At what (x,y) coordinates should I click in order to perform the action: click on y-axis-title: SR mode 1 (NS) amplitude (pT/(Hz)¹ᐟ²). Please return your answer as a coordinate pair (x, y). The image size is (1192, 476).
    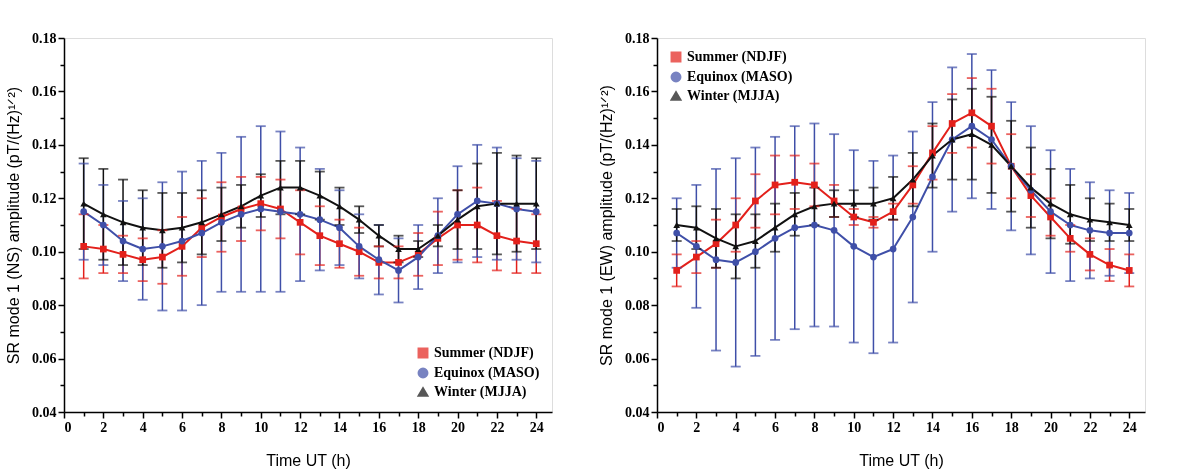
    Looking at the image, I should click on (13, 225).